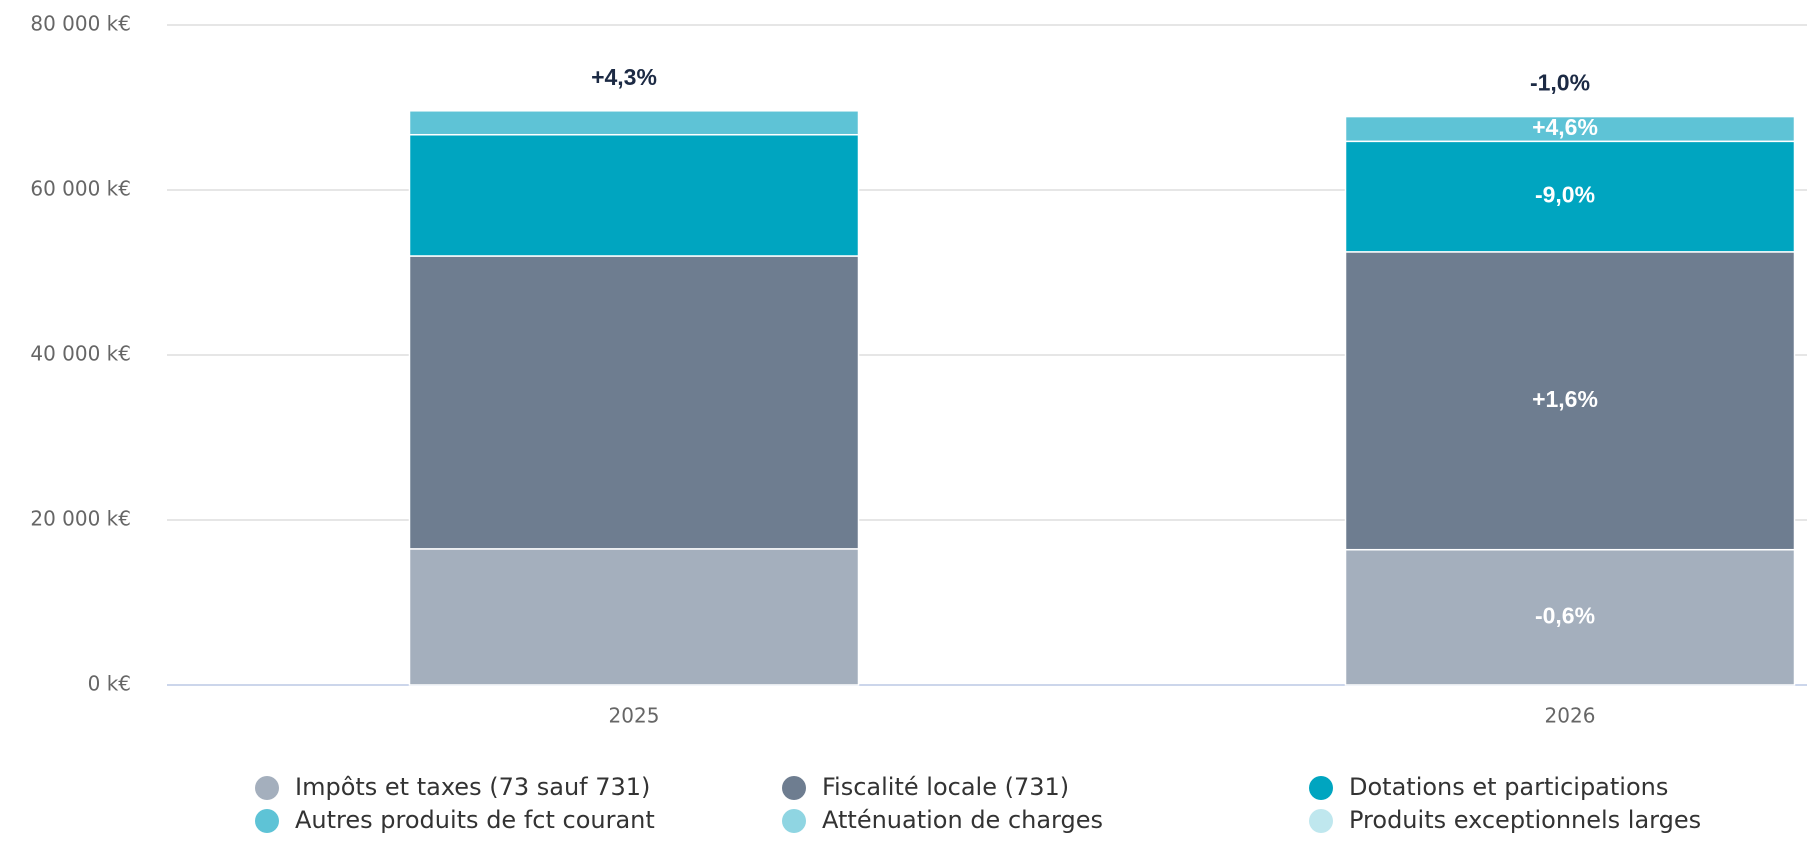  I want to click on total-label: +4,3%, so click(624, 77).